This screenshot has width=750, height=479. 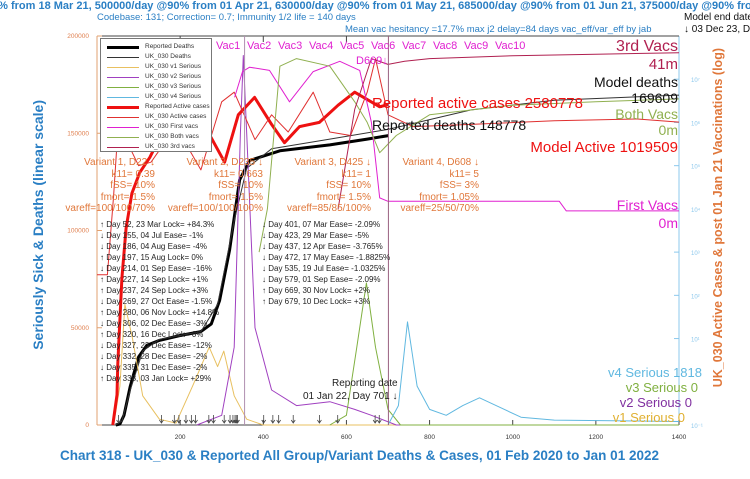 I want to click on legend-item: UK_030 Both vacs, so click(x=153, y=137).